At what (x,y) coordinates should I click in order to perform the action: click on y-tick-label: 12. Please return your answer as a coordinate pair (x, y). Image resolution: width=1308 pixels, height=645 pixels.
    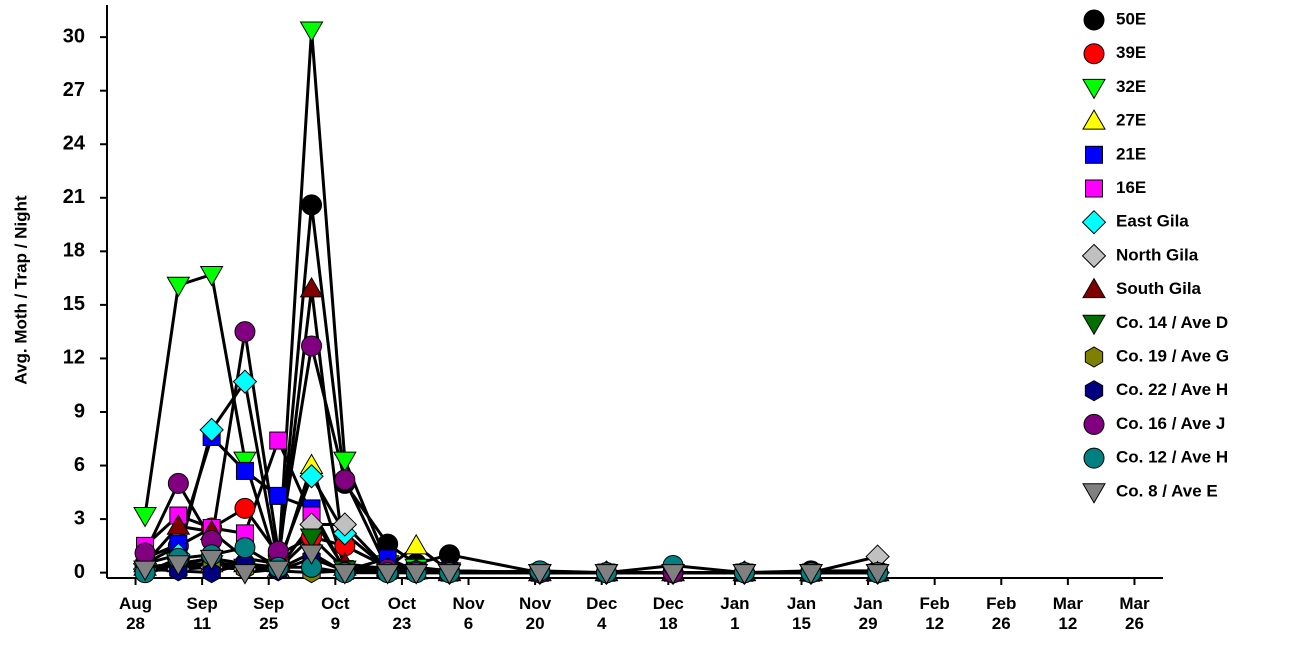
    Looking at the image, I should click on (74, 358).